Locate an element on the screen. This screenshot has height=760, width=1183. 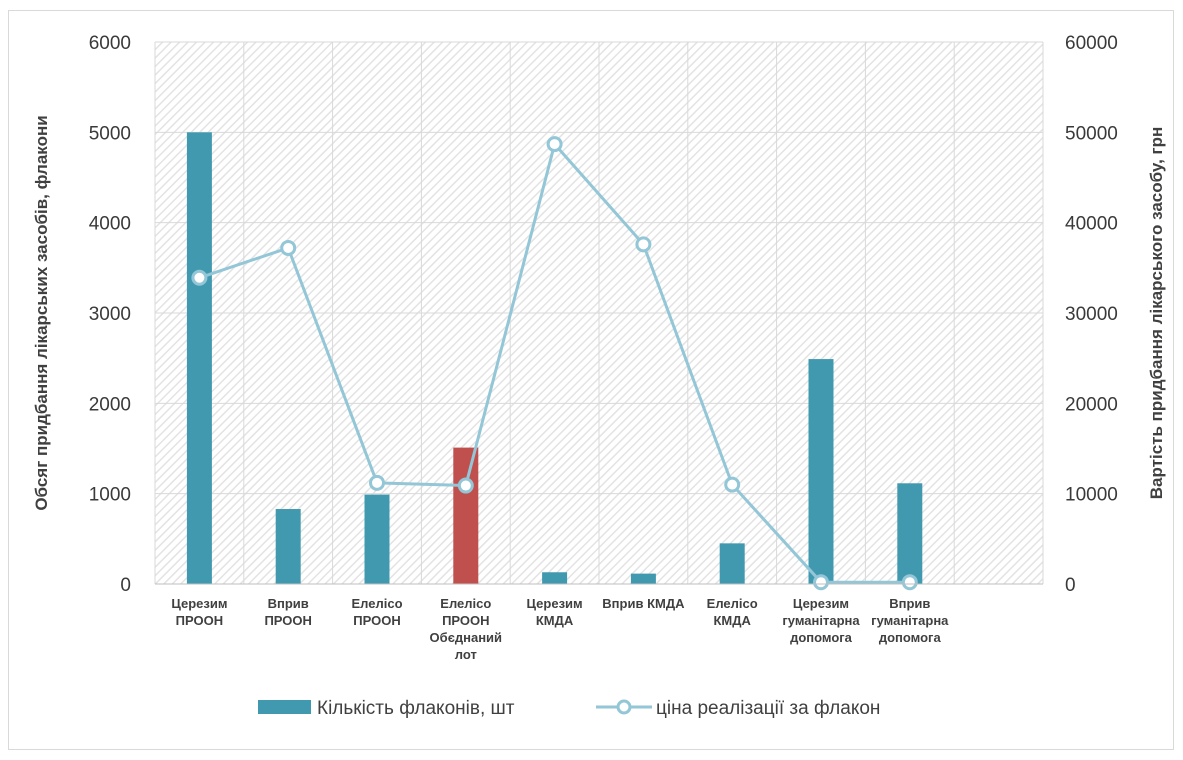
y2-tick-label: 20000 is located at coordinates (1091, 404).